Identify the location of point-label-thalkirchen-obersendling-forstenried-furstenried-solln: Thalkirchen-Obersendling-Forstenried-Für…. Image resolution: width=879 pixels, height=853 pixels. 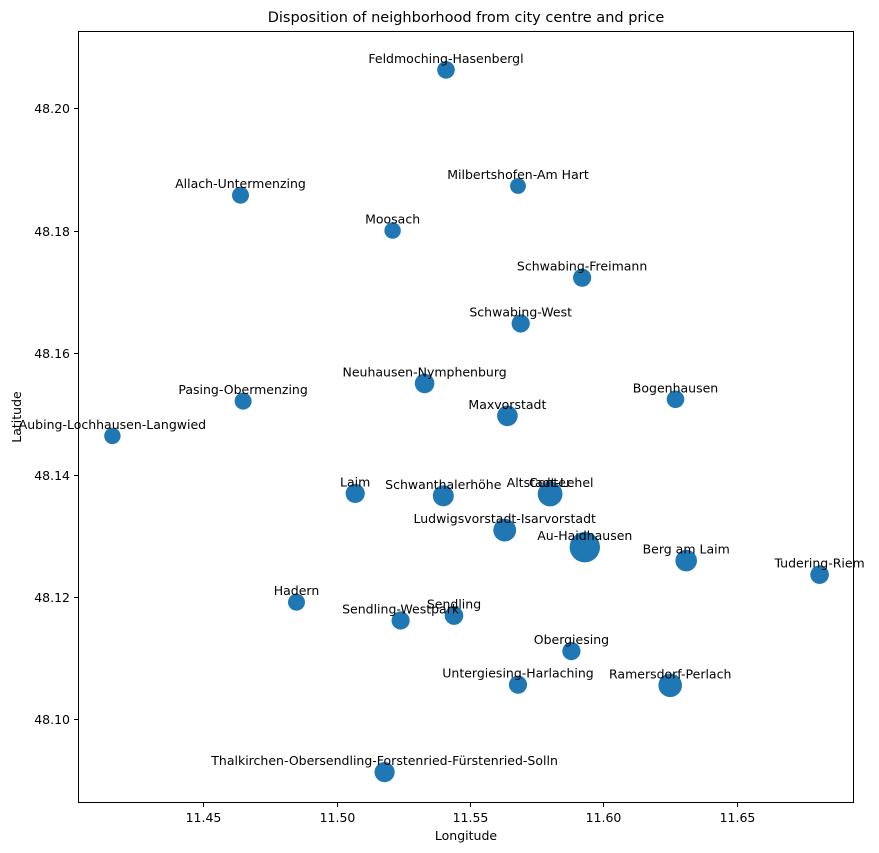
(384, 760).